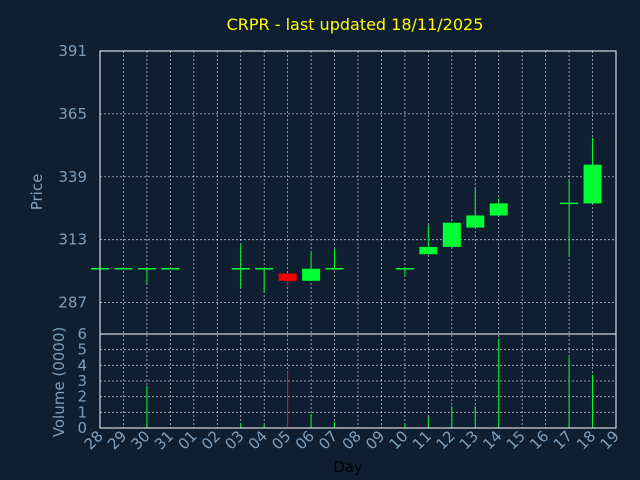 The image size is (640, 480). What do you see at coordinates (37, 192) in the screenshot?
I see `price-axis-label: Price` at bounding box center [37, 192].